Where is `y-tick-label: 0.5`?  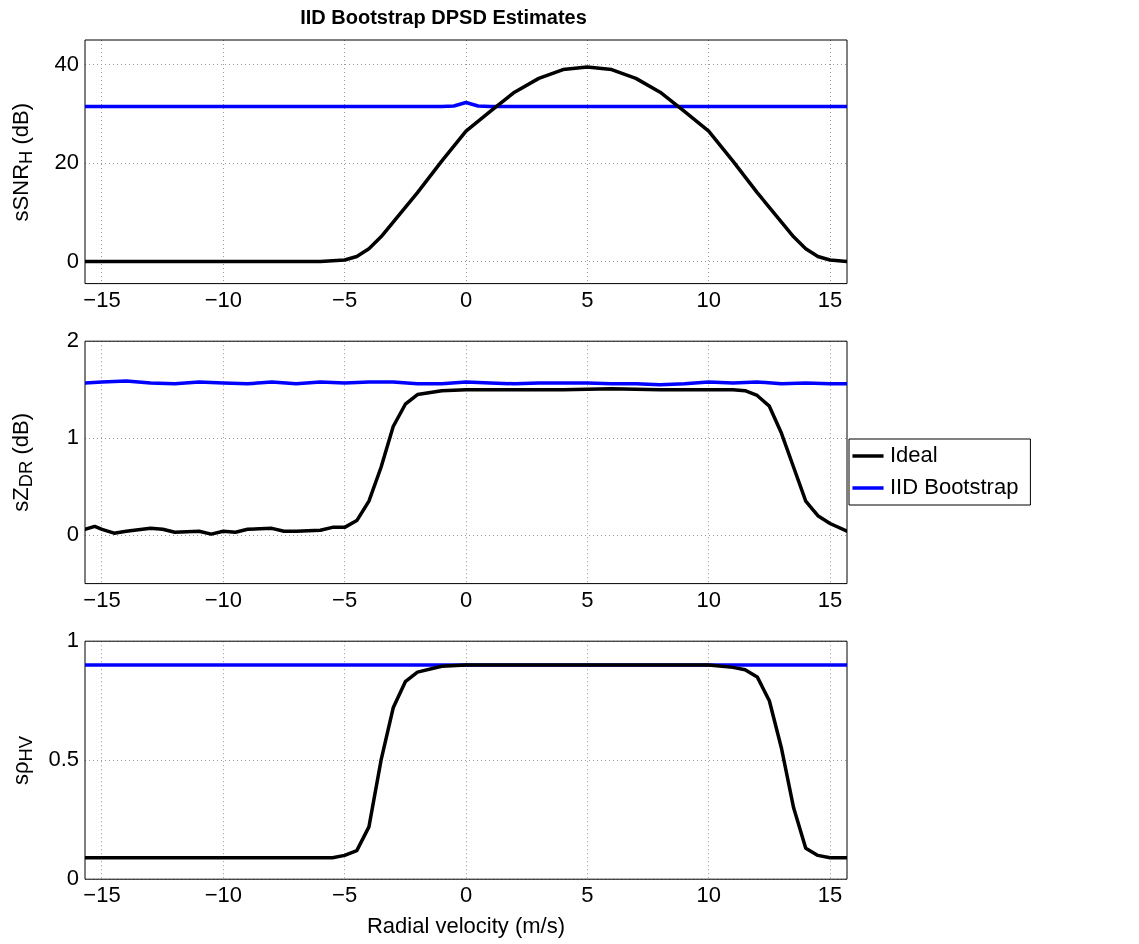 y-tick-label: 0.5 is located at coordinates (63, 759).